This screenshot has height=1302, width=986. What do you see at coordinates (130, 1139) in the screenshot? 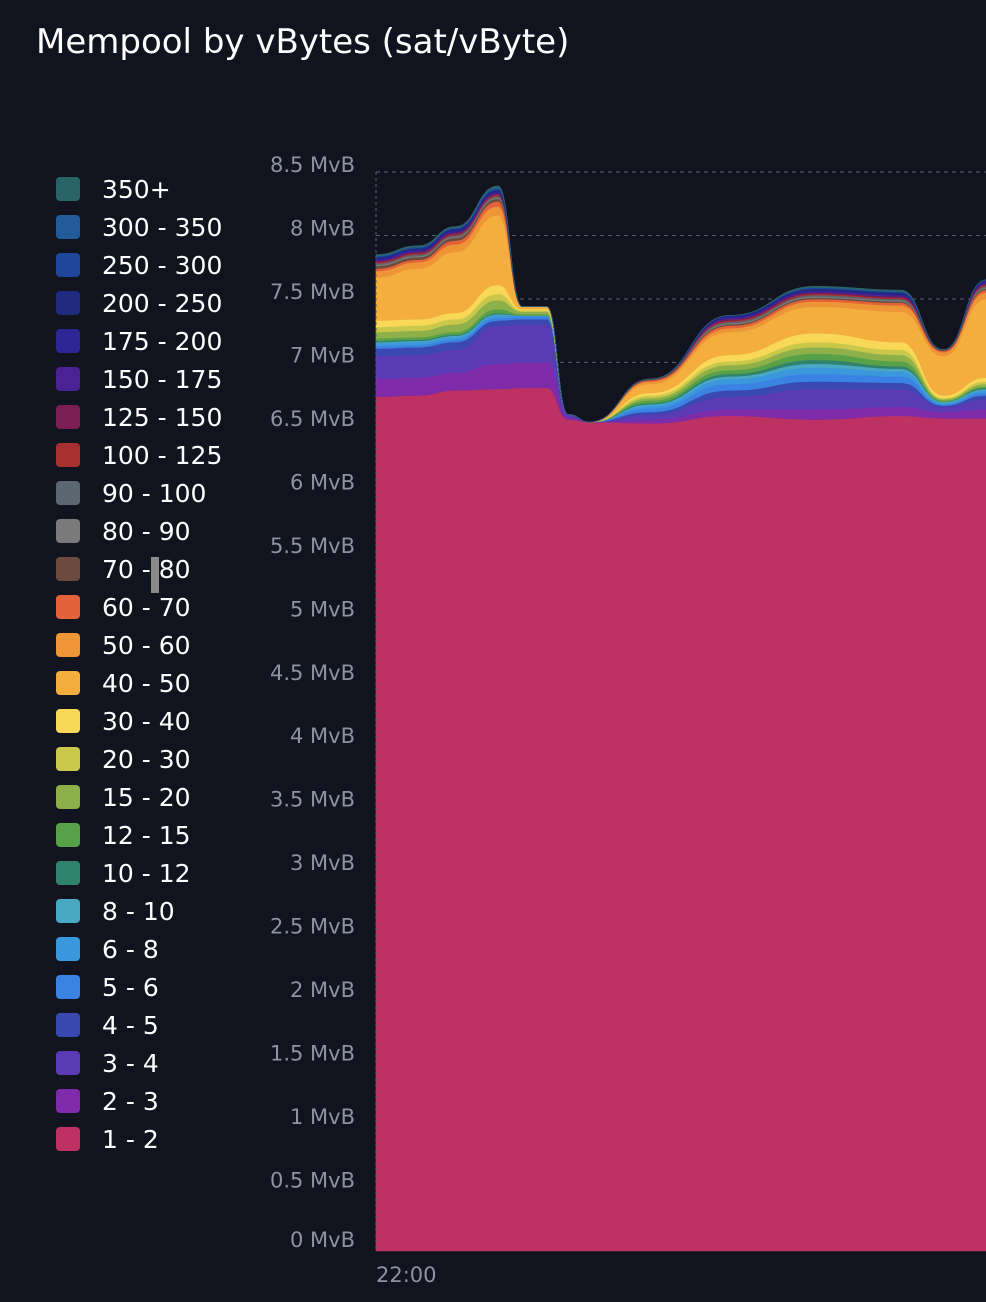
I see `legend-label: 1 - 2` at bounding box center [130, 1139].